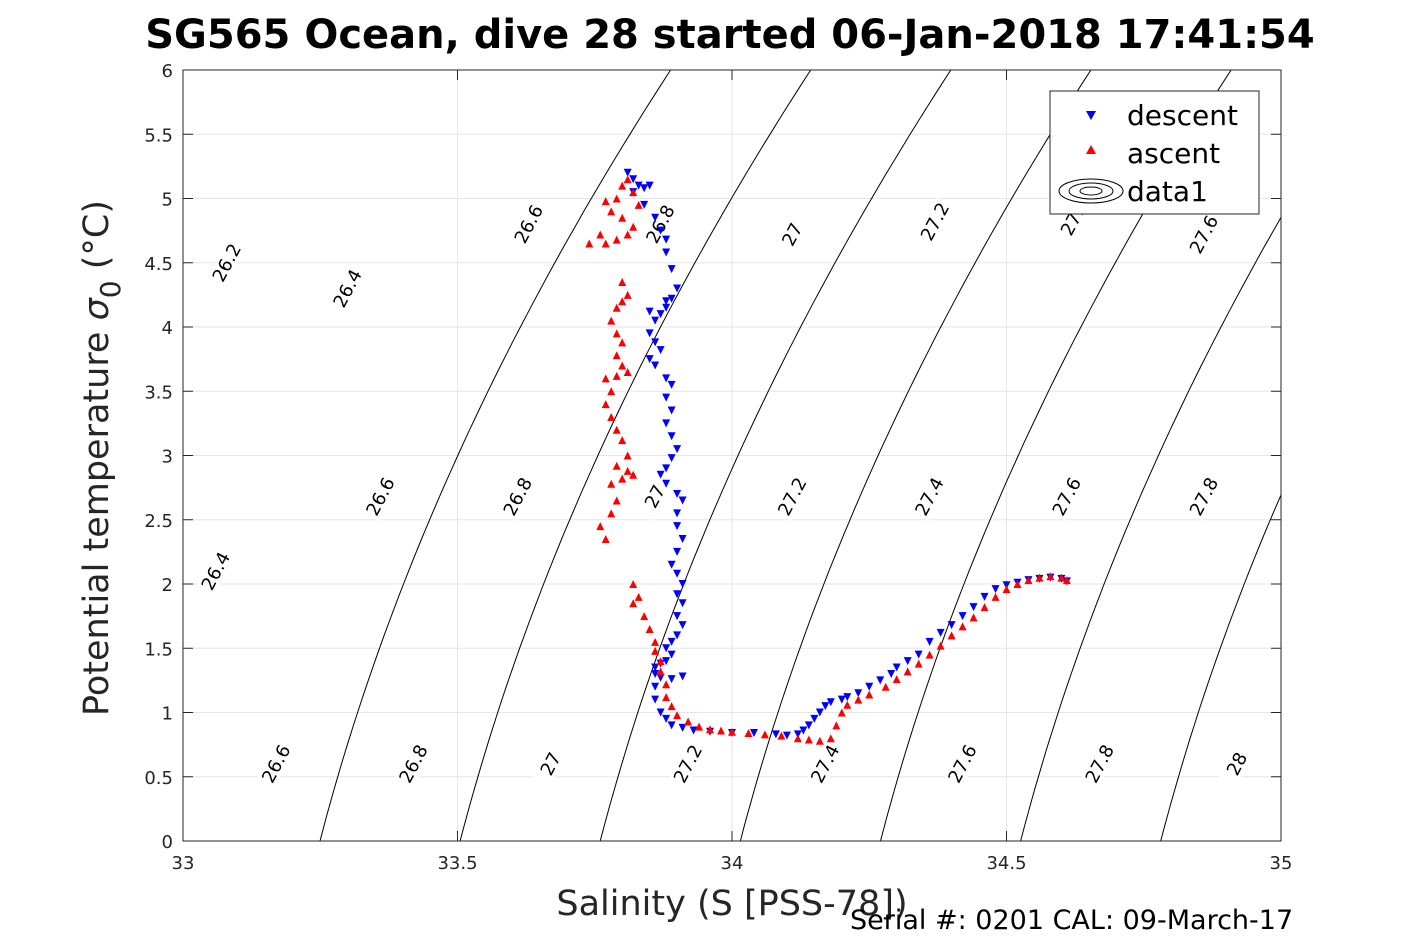  What do you see at coordinates (158, 778) in the screenshot?
I see `y-tick-label: 0.5` at bounding box center [158, 778].